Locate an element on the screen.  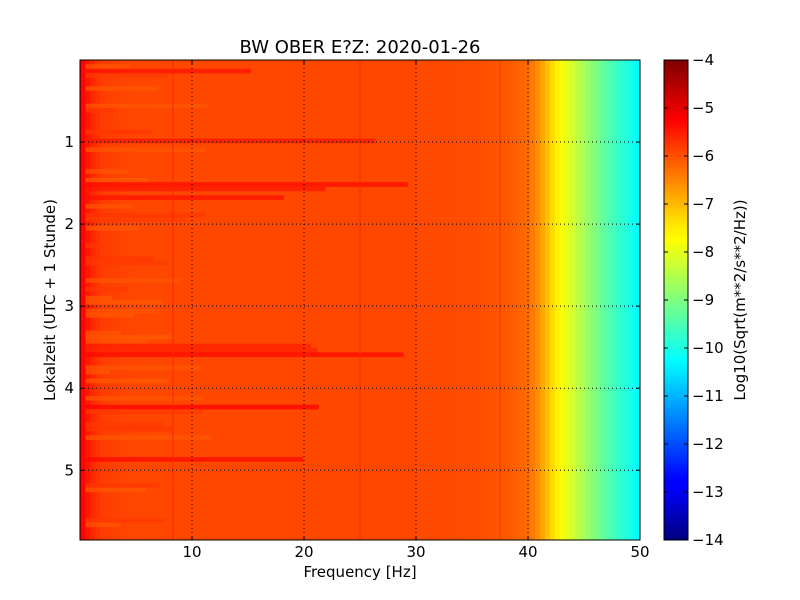
x-axis-label: Frequency [Hz] is located at coordinates (359, 572).